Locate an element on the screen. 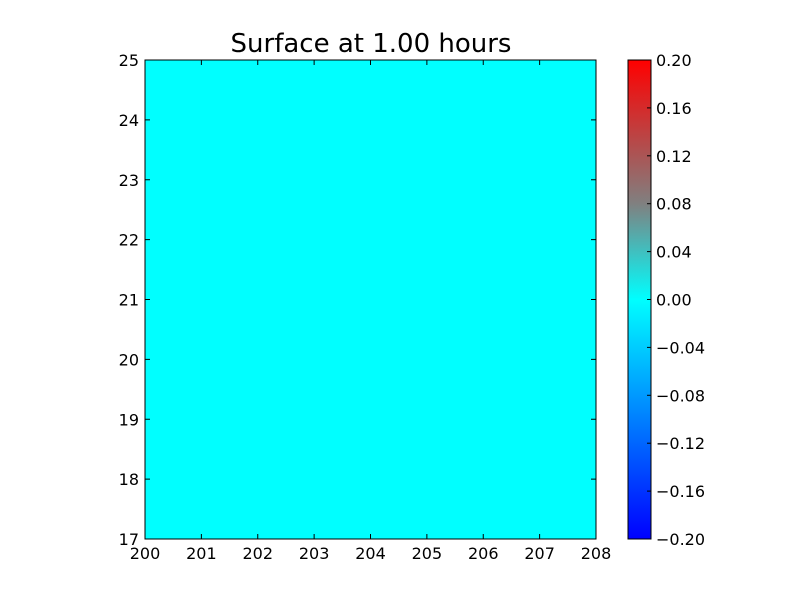 The height and width of the screenshot is (600, 800). y-tick-label: 21 is located at coordinates (129, 300).